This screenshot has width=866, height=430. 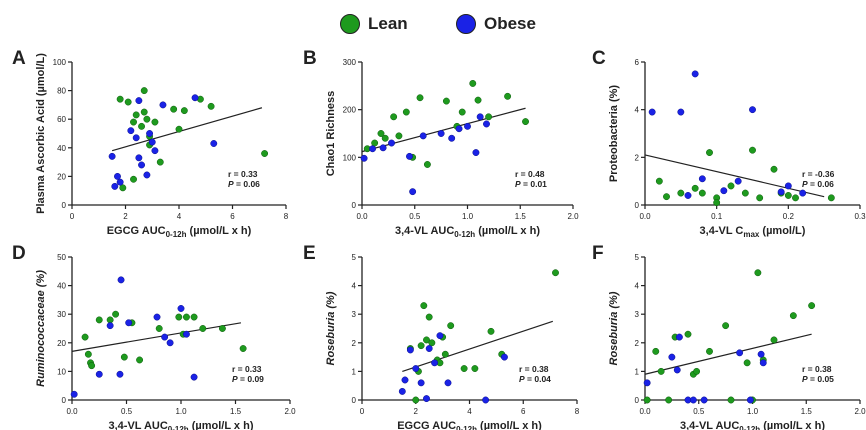 What do you see at coordinates (374, 24) in the screenshot?
I see `legend-item-lean: Lean` at bounding box center [374, 24].